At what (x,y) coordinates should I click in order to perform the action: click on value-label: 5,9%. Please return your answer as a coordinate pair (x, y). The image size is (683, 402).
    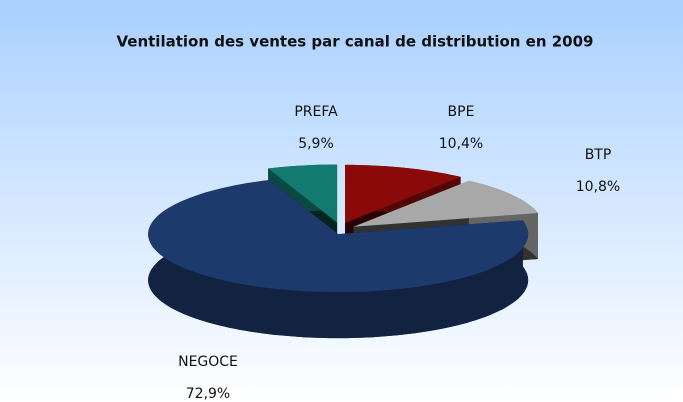
    Looking at the image, I should click on (316, 144).